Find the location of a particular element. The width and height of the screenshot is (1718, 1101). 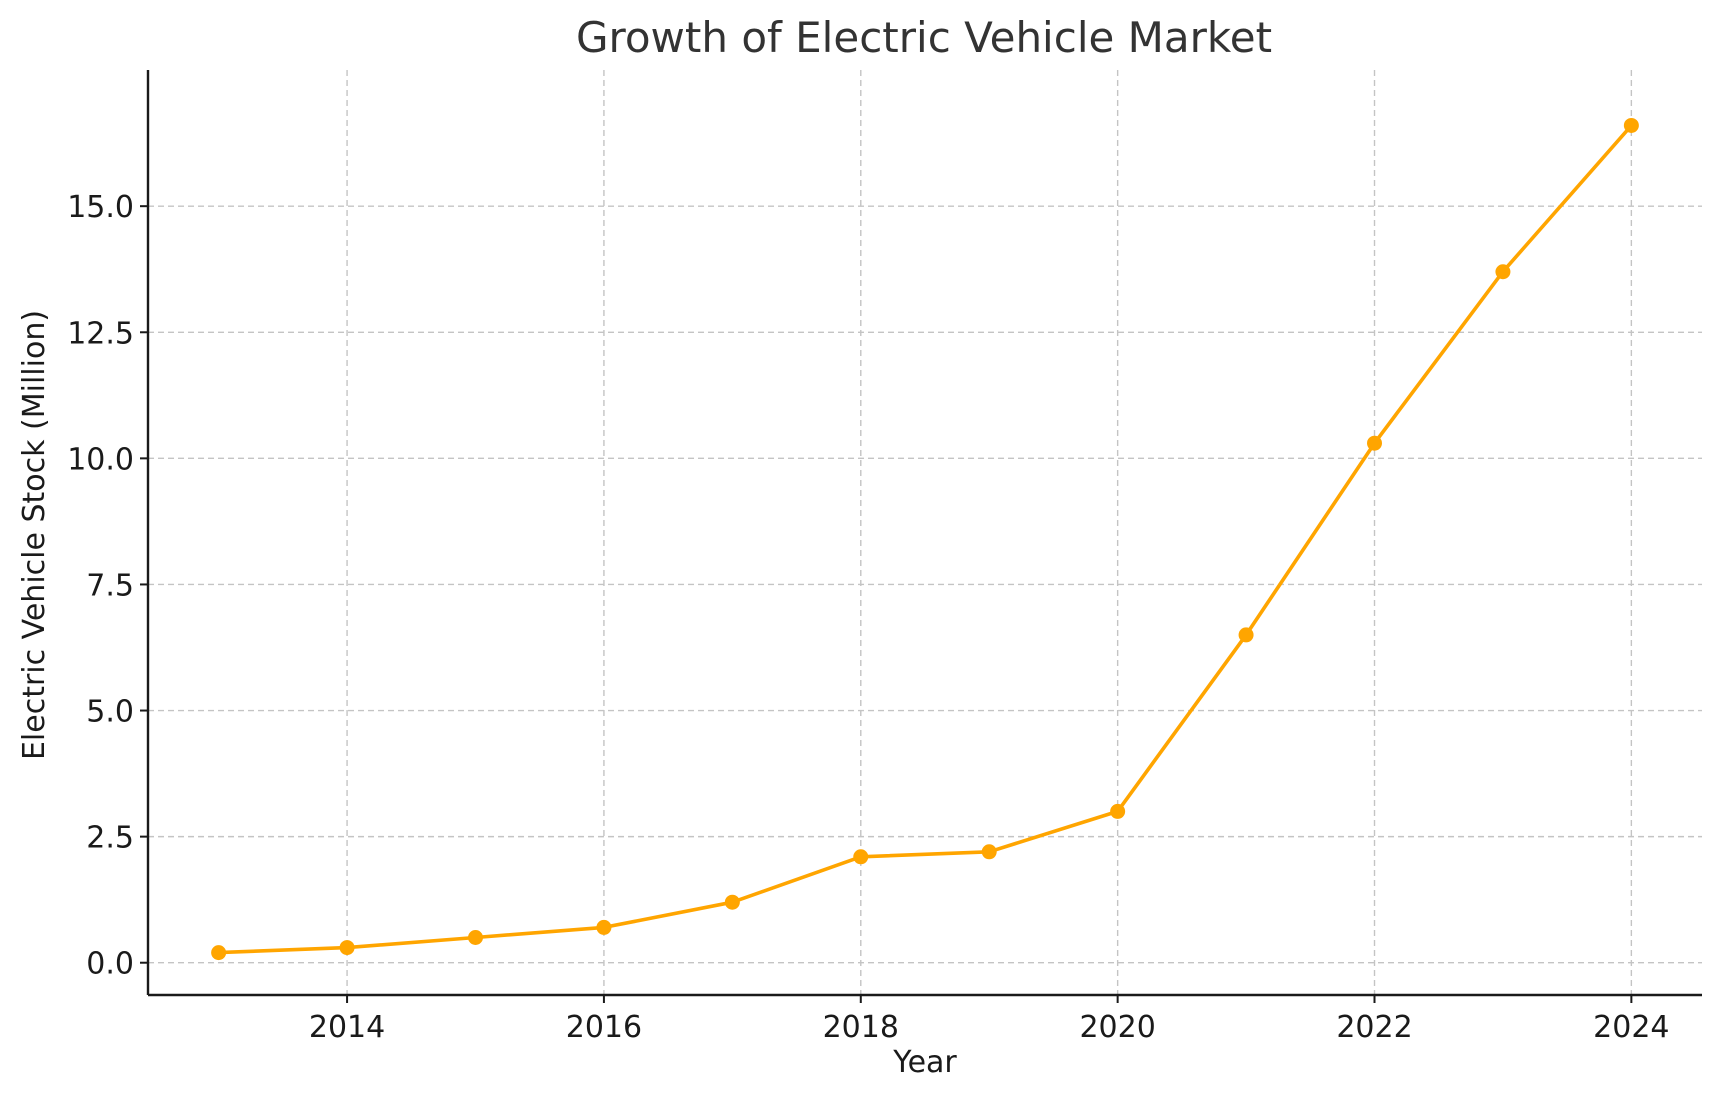

y-tick-label: 7.5 is located at coordinates (110, 585).